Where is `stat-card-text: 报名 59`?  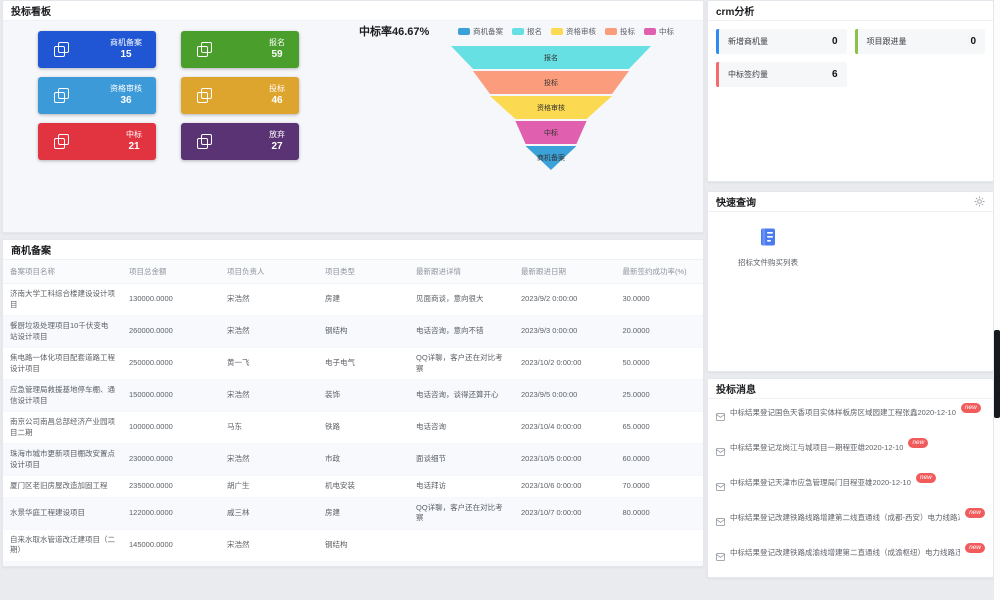 stat-card-text: 报名 59 is located at coordinates (277, 49).